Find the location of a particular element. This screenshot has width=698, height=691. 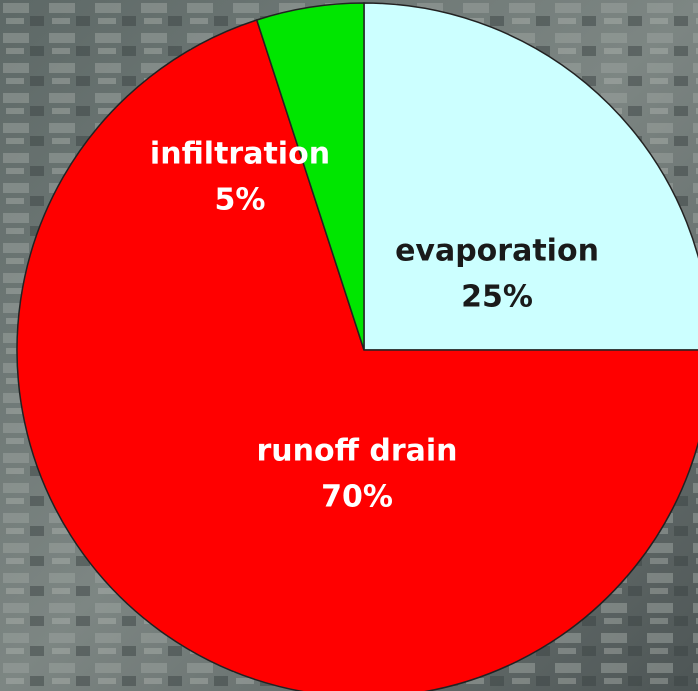

slice-label: runoff drain is located at coordinates (356, 451).